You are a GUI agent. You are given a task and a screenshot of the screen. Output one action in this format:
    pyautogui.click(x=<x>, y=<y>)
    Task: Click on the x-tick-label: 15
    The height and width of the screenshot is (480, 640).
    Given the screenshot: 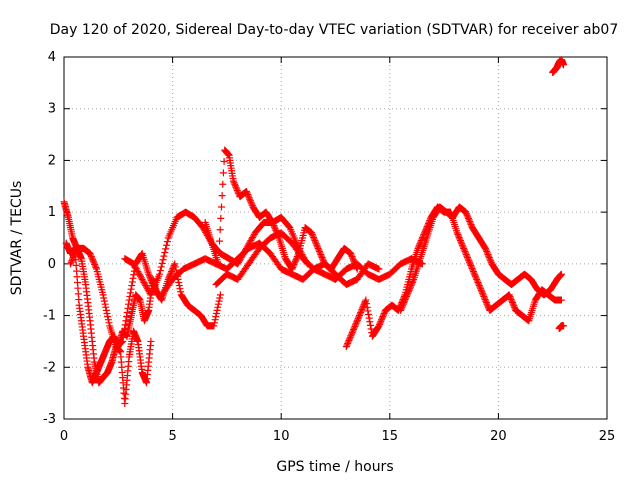 What is the action you would take?
    pyautogui.click(x=390, y=436)
    